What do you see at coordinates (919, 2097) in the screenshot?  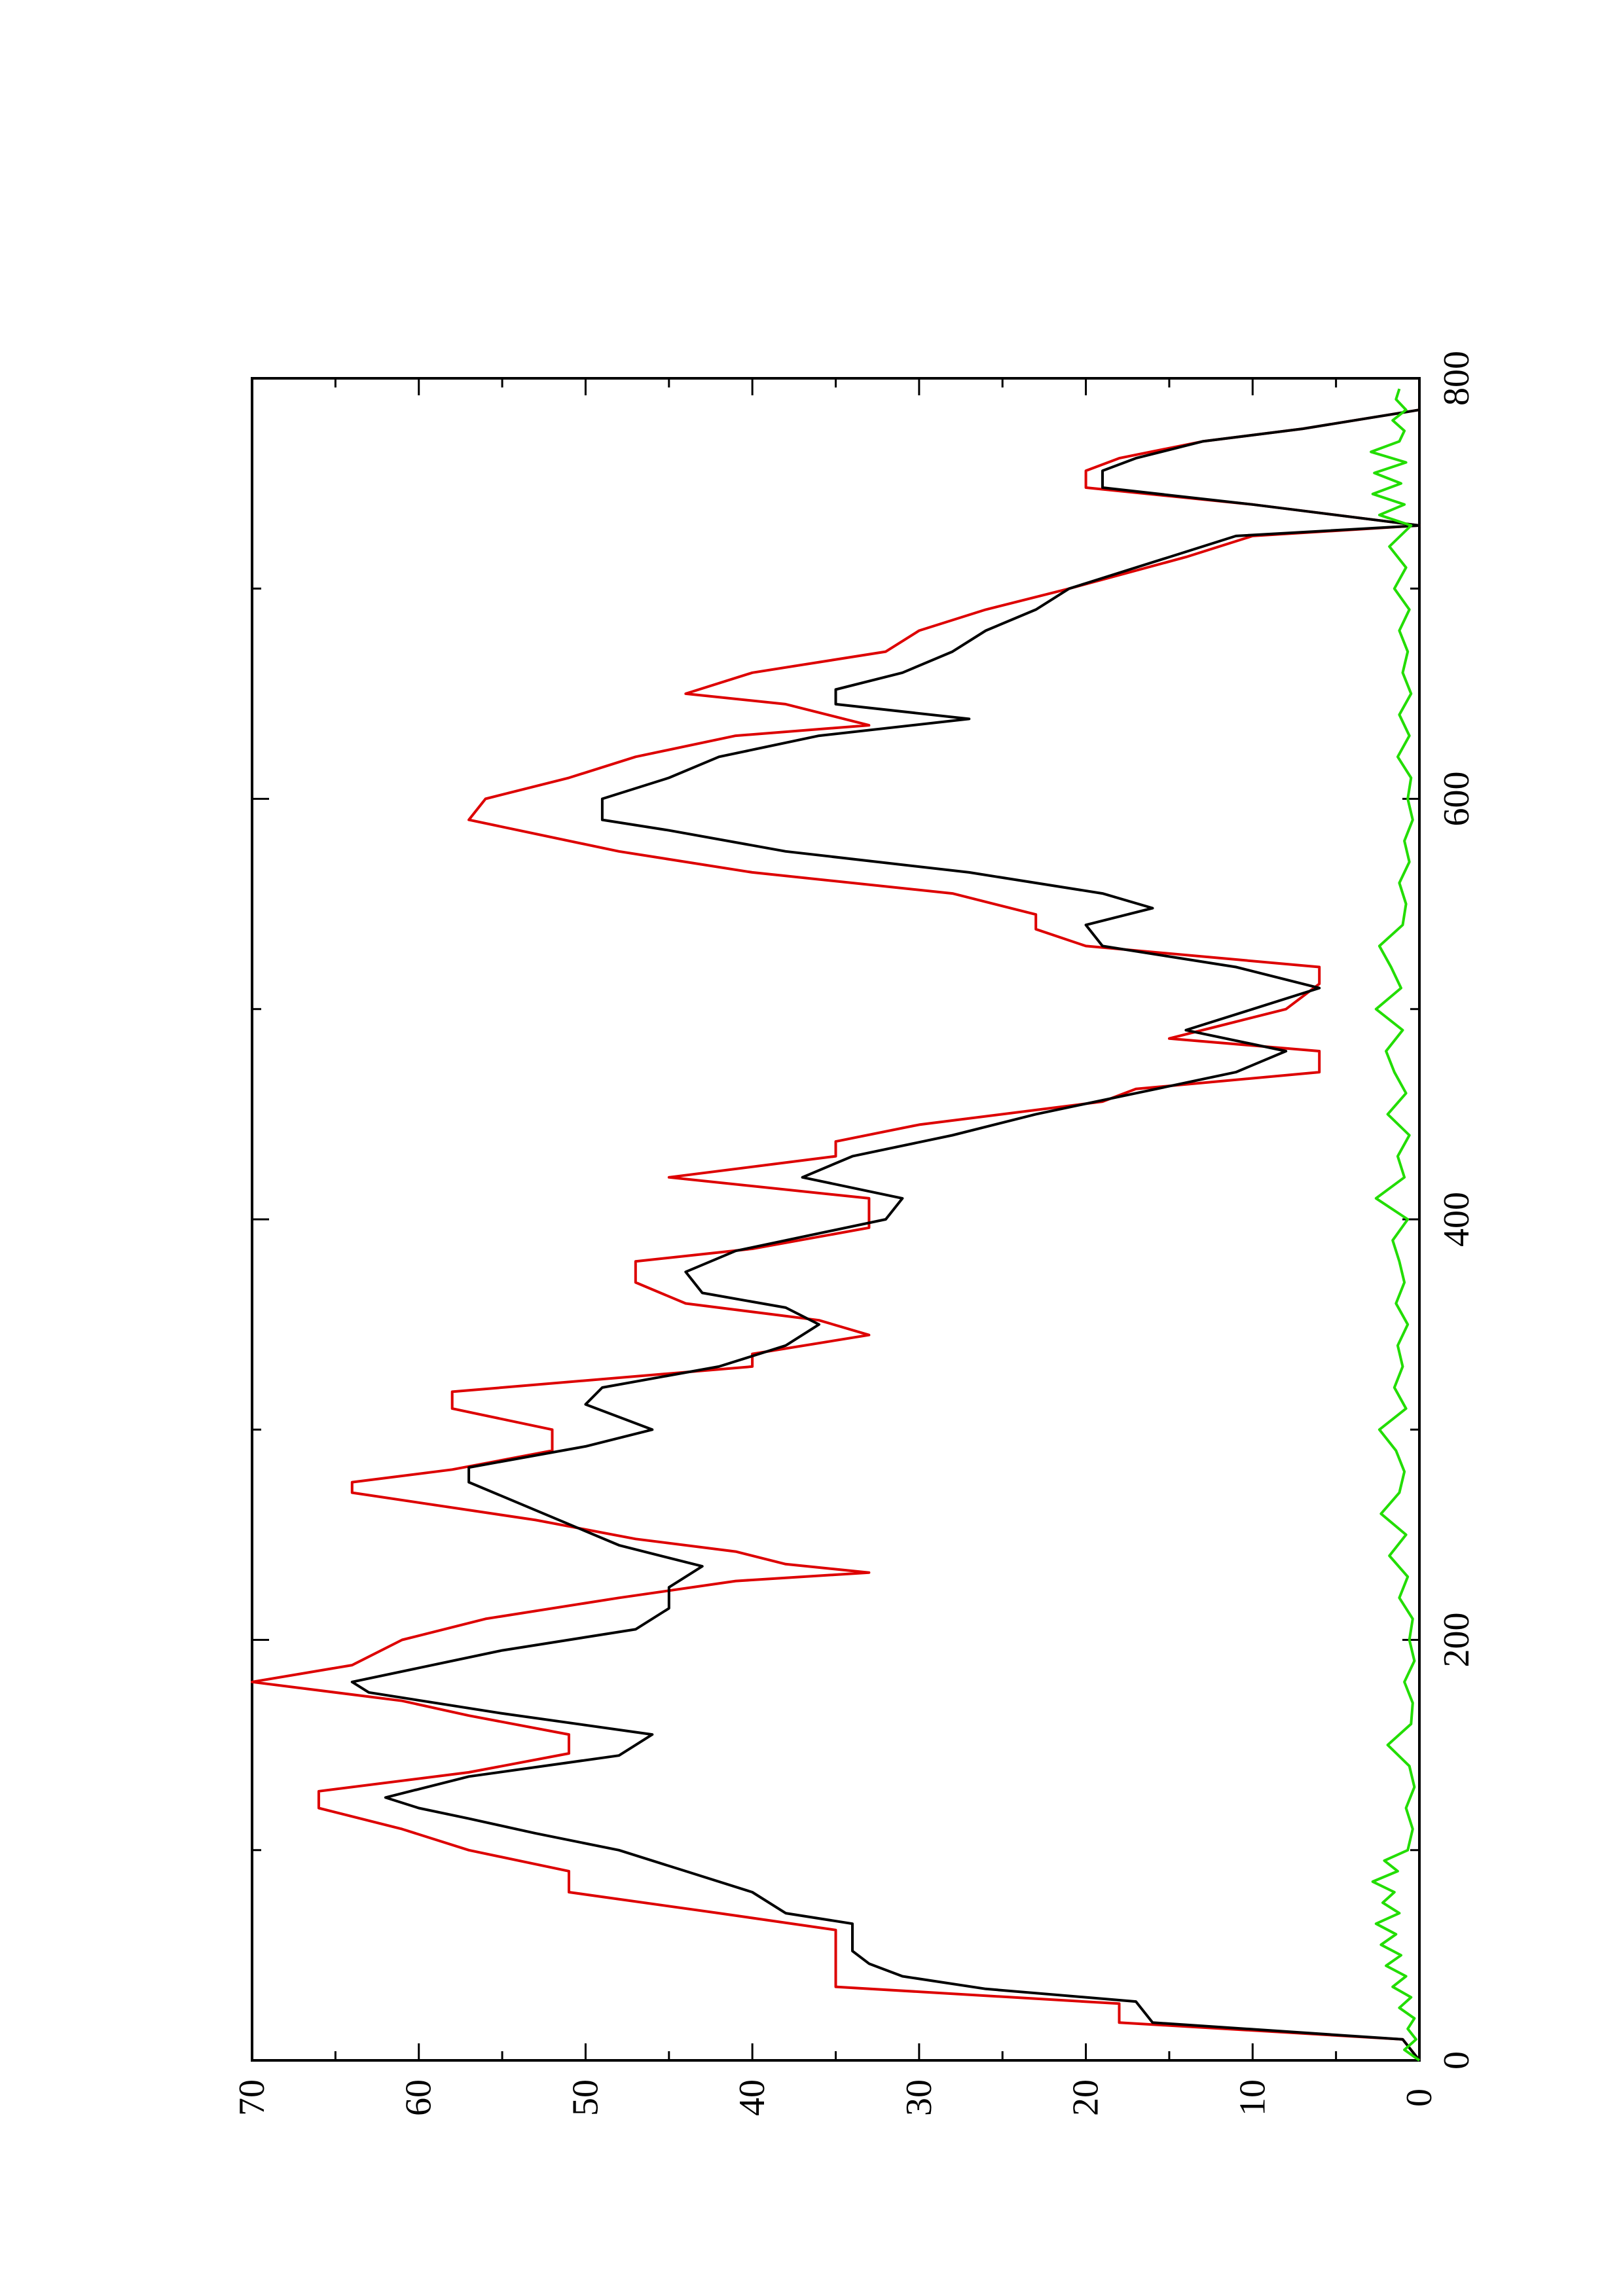 I see `y-tick-label: 30` at bounding box center [919, 2097].